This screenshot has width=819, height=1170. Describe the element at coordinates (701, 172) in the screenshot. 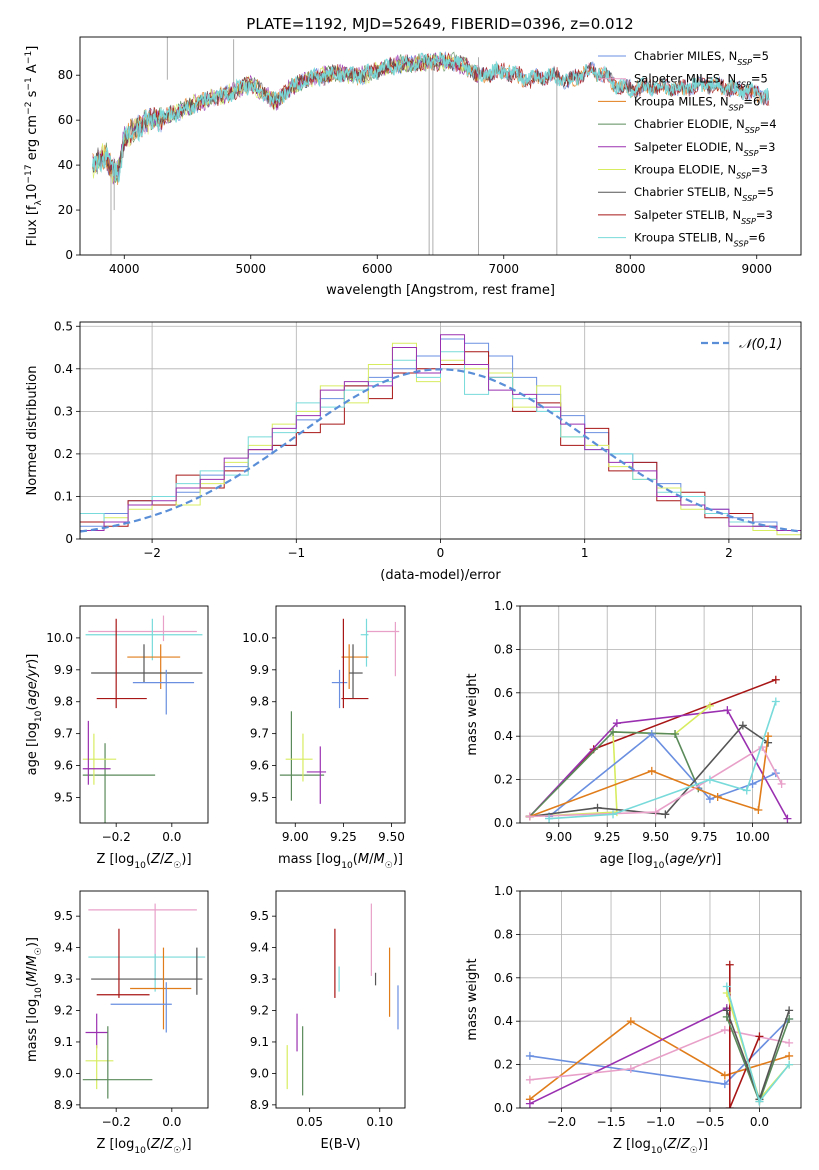

I see `legend-entry: Kroupa ELODIE, NSSP=3` at that location.